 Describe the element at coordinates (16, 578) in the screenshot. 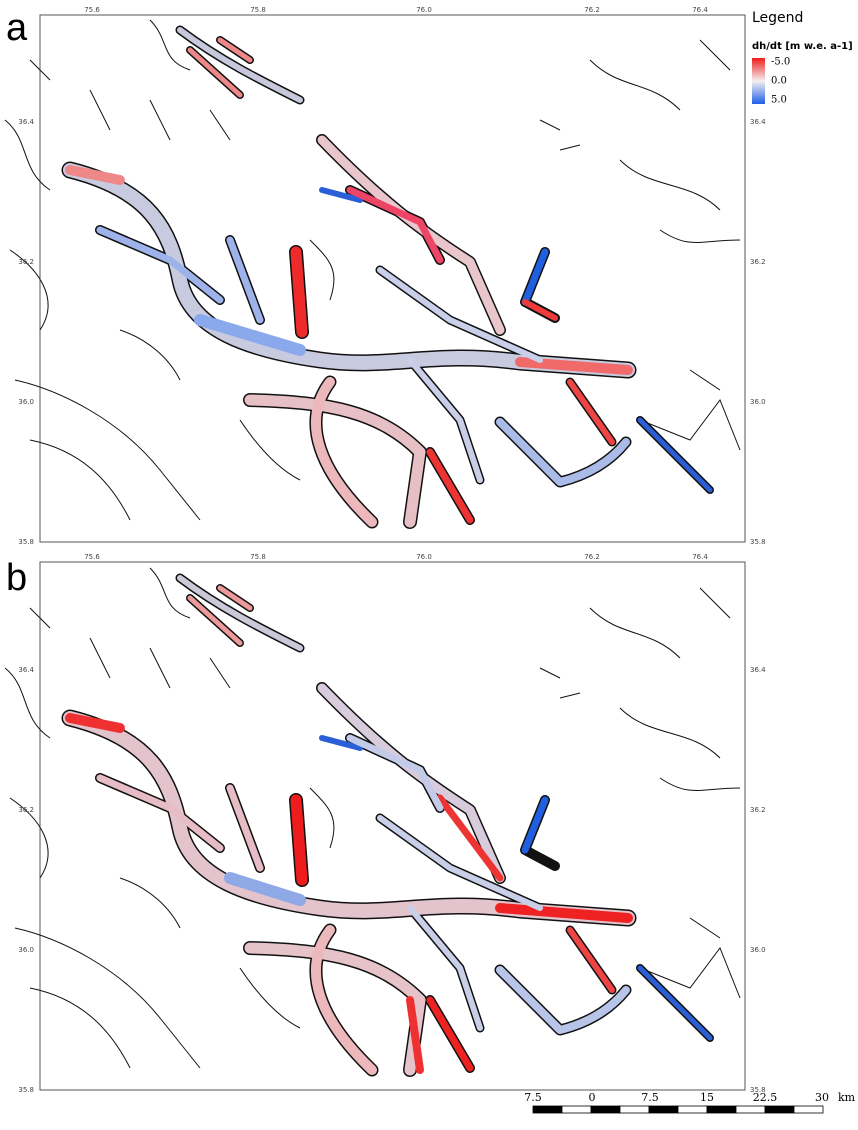

I see `panel-label: b` at that location.